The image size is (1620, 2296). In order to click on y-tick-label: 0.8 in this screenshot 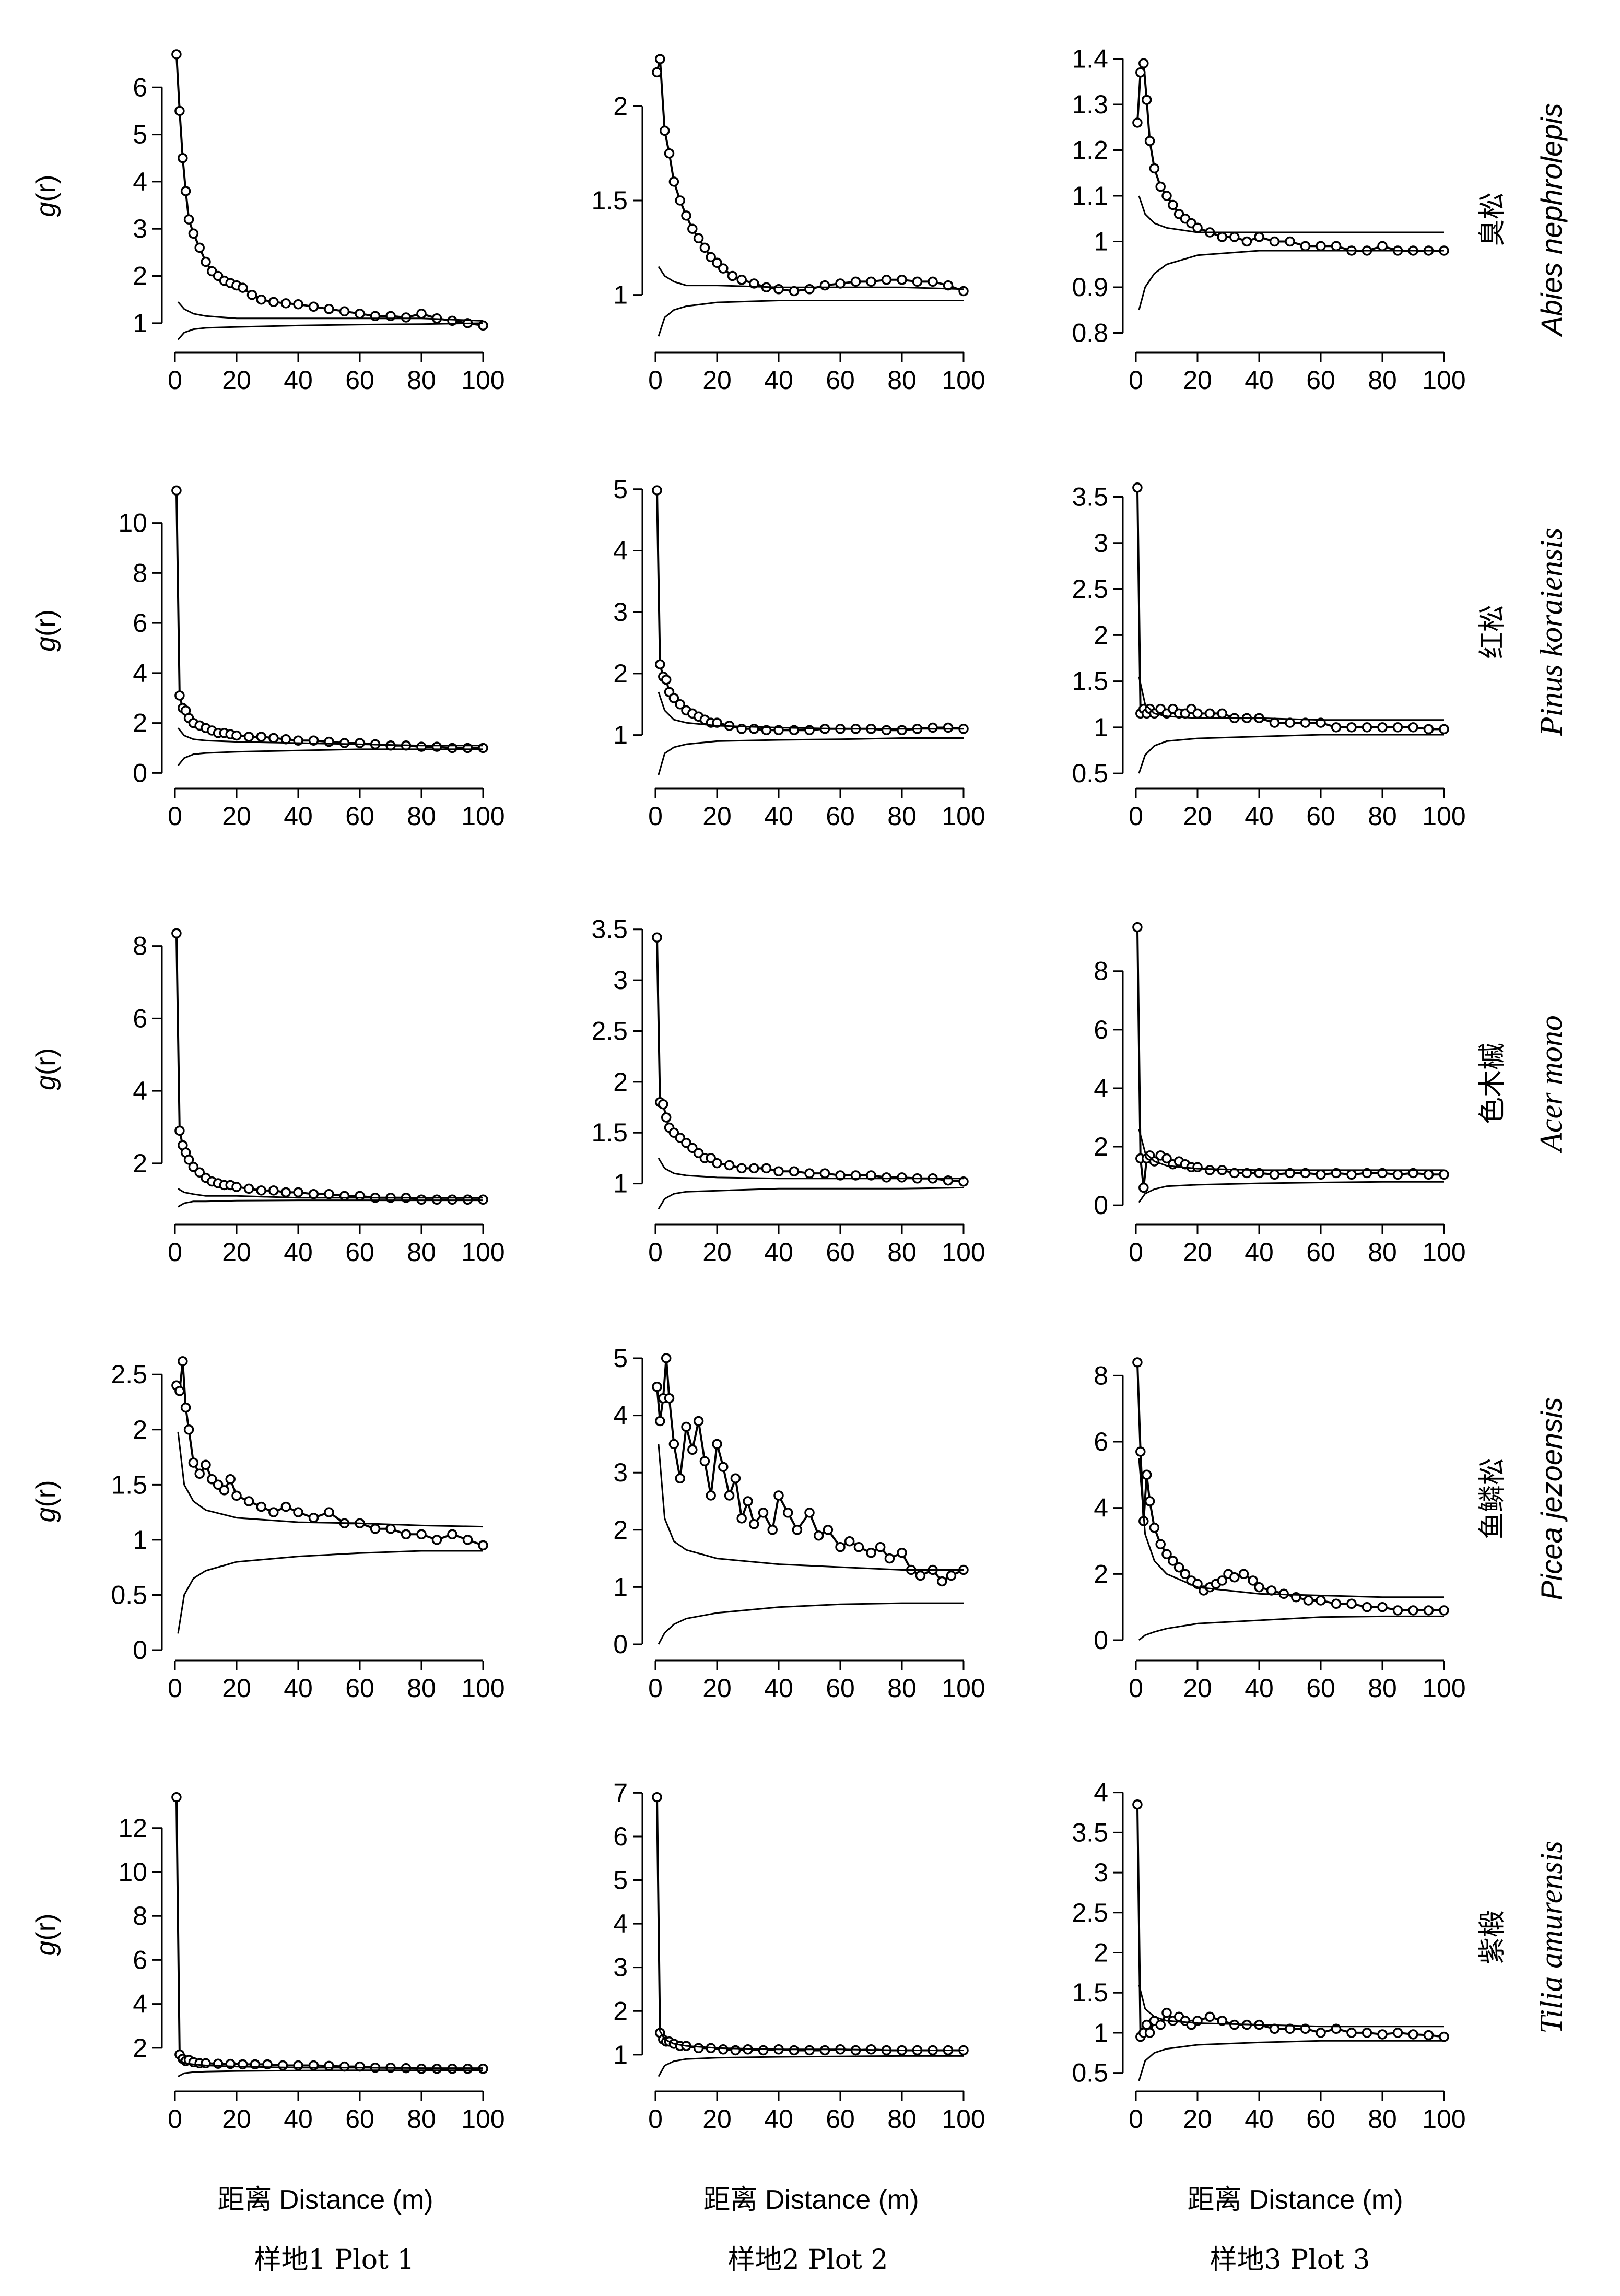, I will do `click(1090, 333)`.